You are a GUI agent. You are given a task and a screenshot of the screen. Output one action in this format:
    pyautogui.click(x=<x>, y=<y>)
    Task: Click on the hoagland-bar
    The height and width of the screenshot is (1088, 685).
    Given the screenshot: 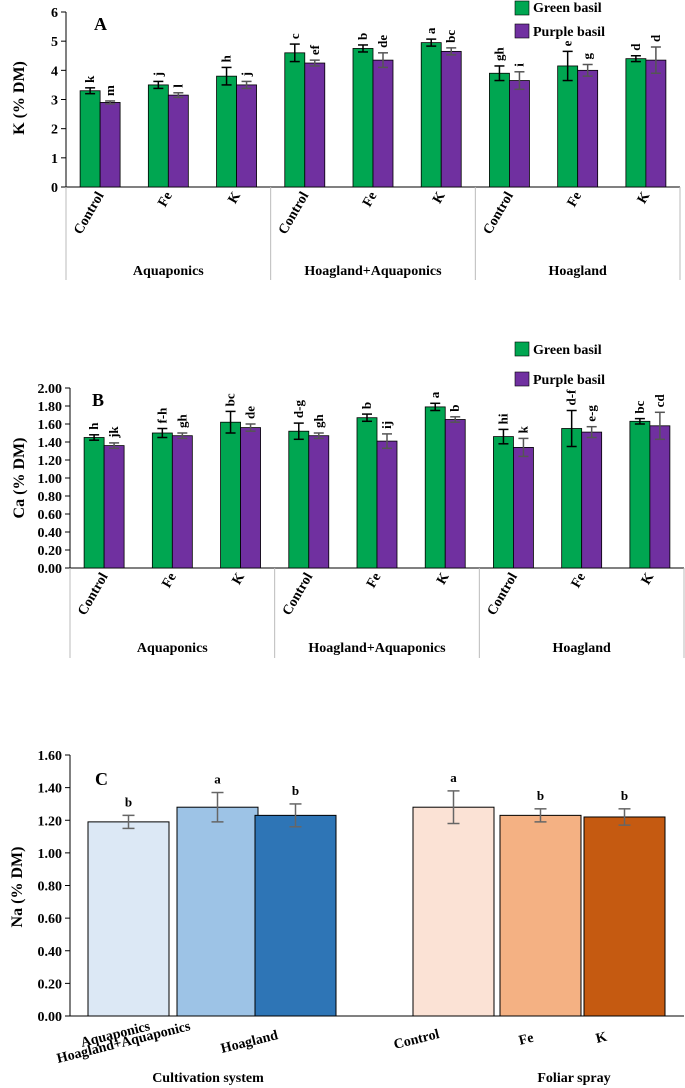 What is the action you would take?
    pyautogui.click(x=295, y=915)
    